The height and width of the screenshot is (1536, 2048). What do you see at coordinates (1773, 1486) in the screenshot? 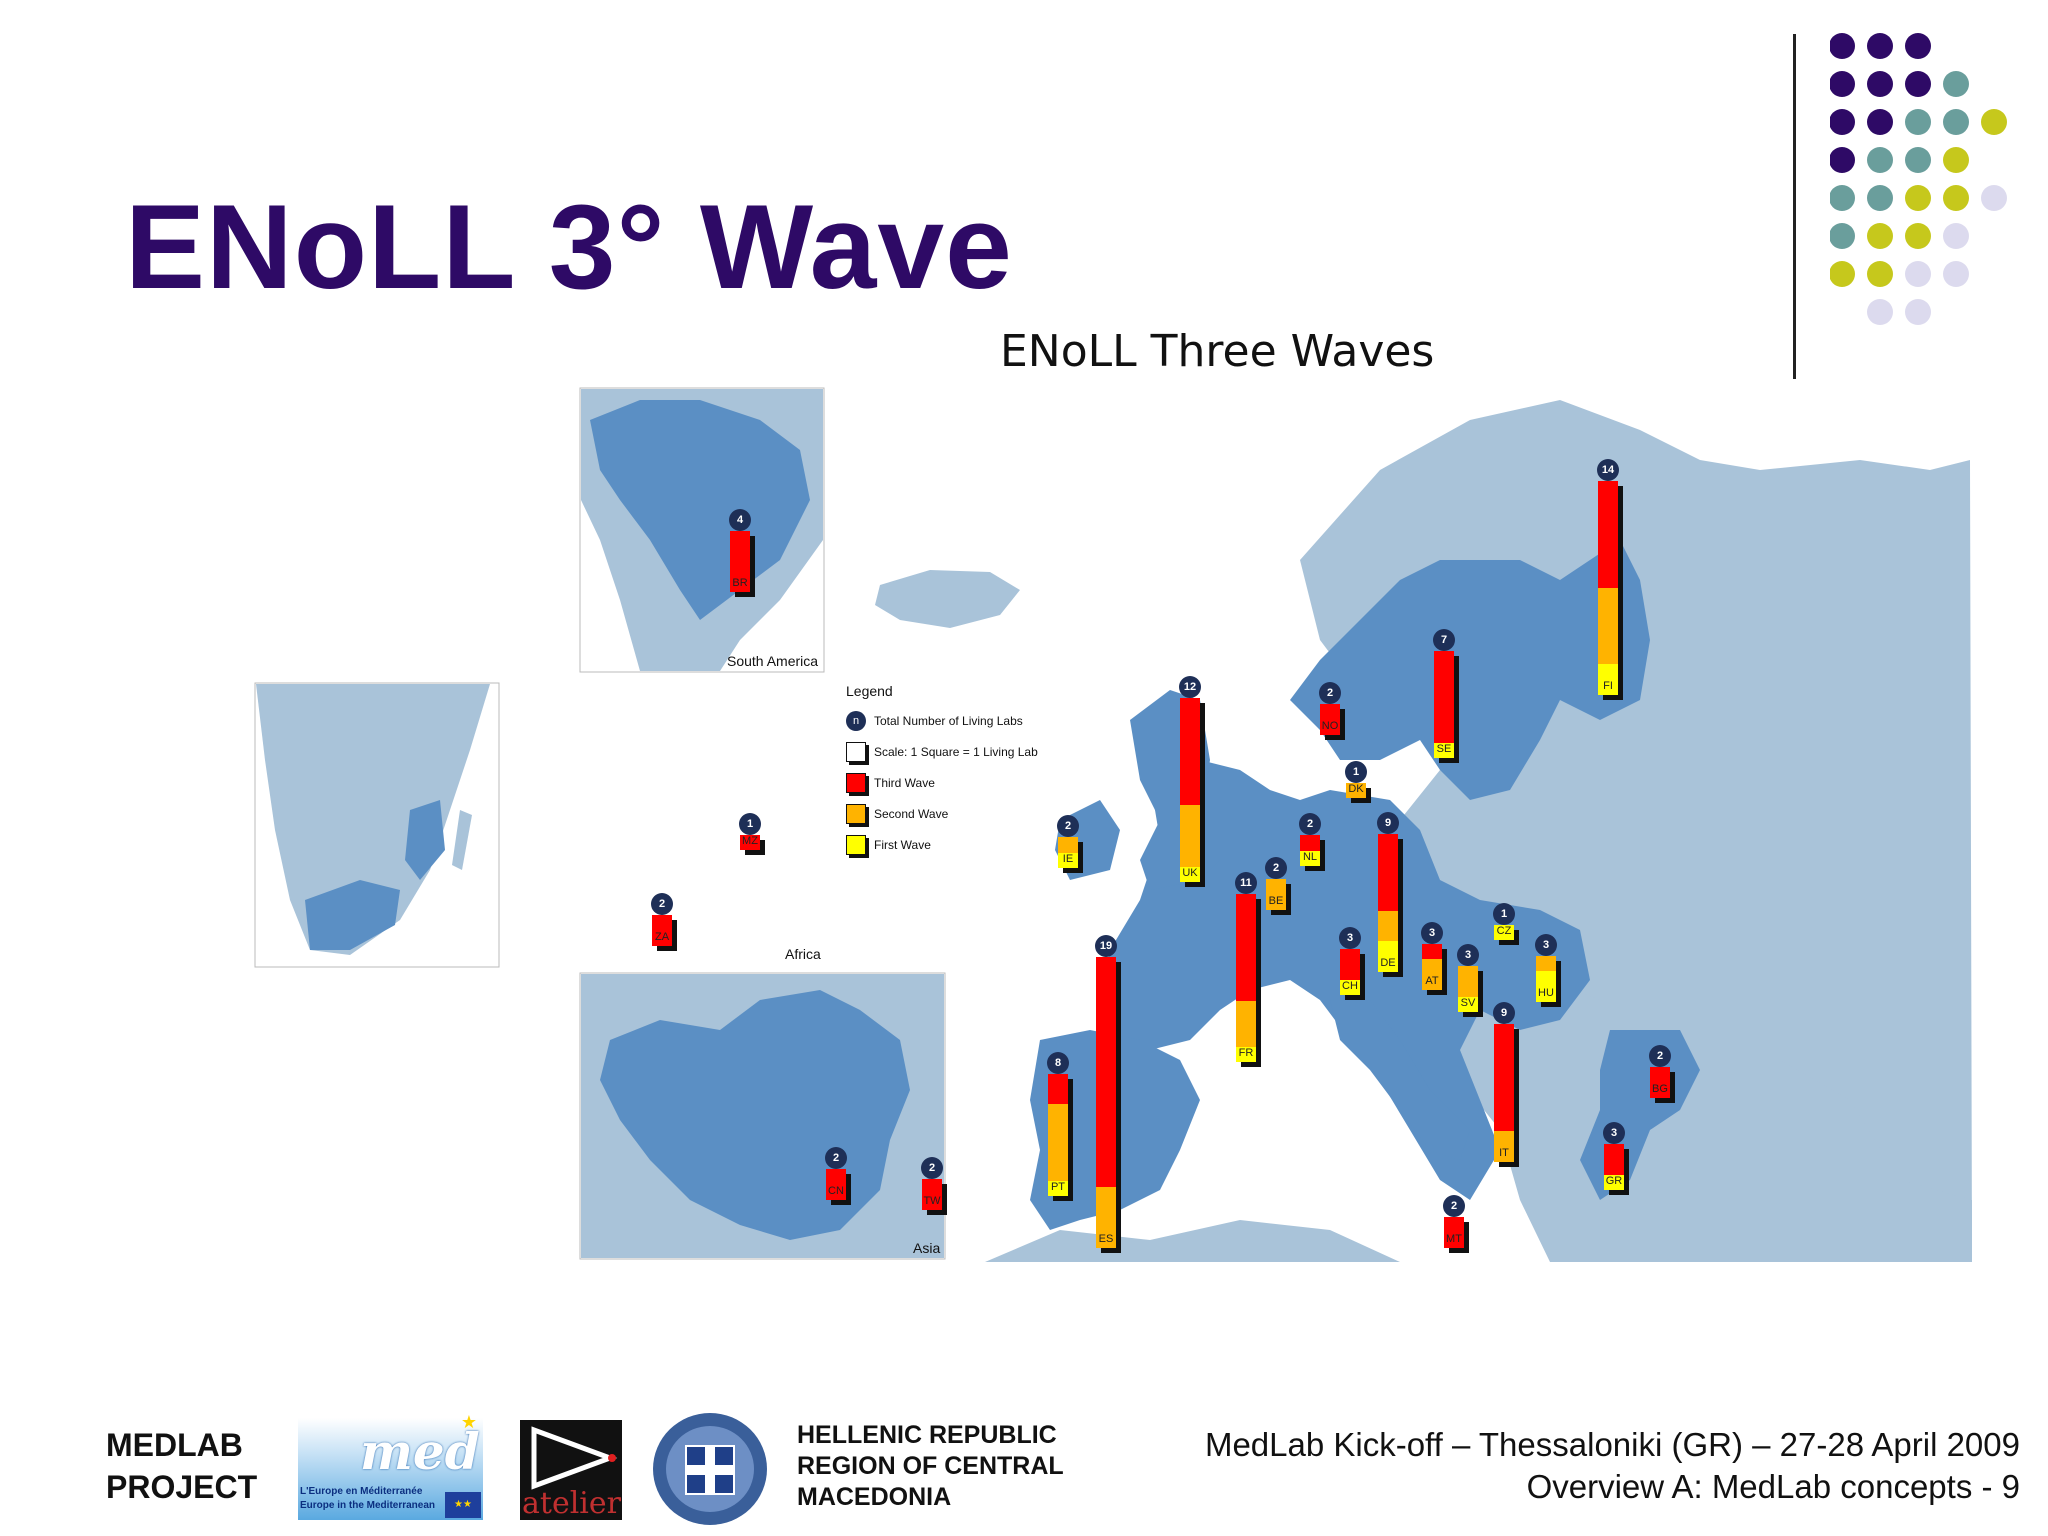
I see `footer-page-line: Overview A: MedLab concepts - 9` at bounding box center [1773, 1486].